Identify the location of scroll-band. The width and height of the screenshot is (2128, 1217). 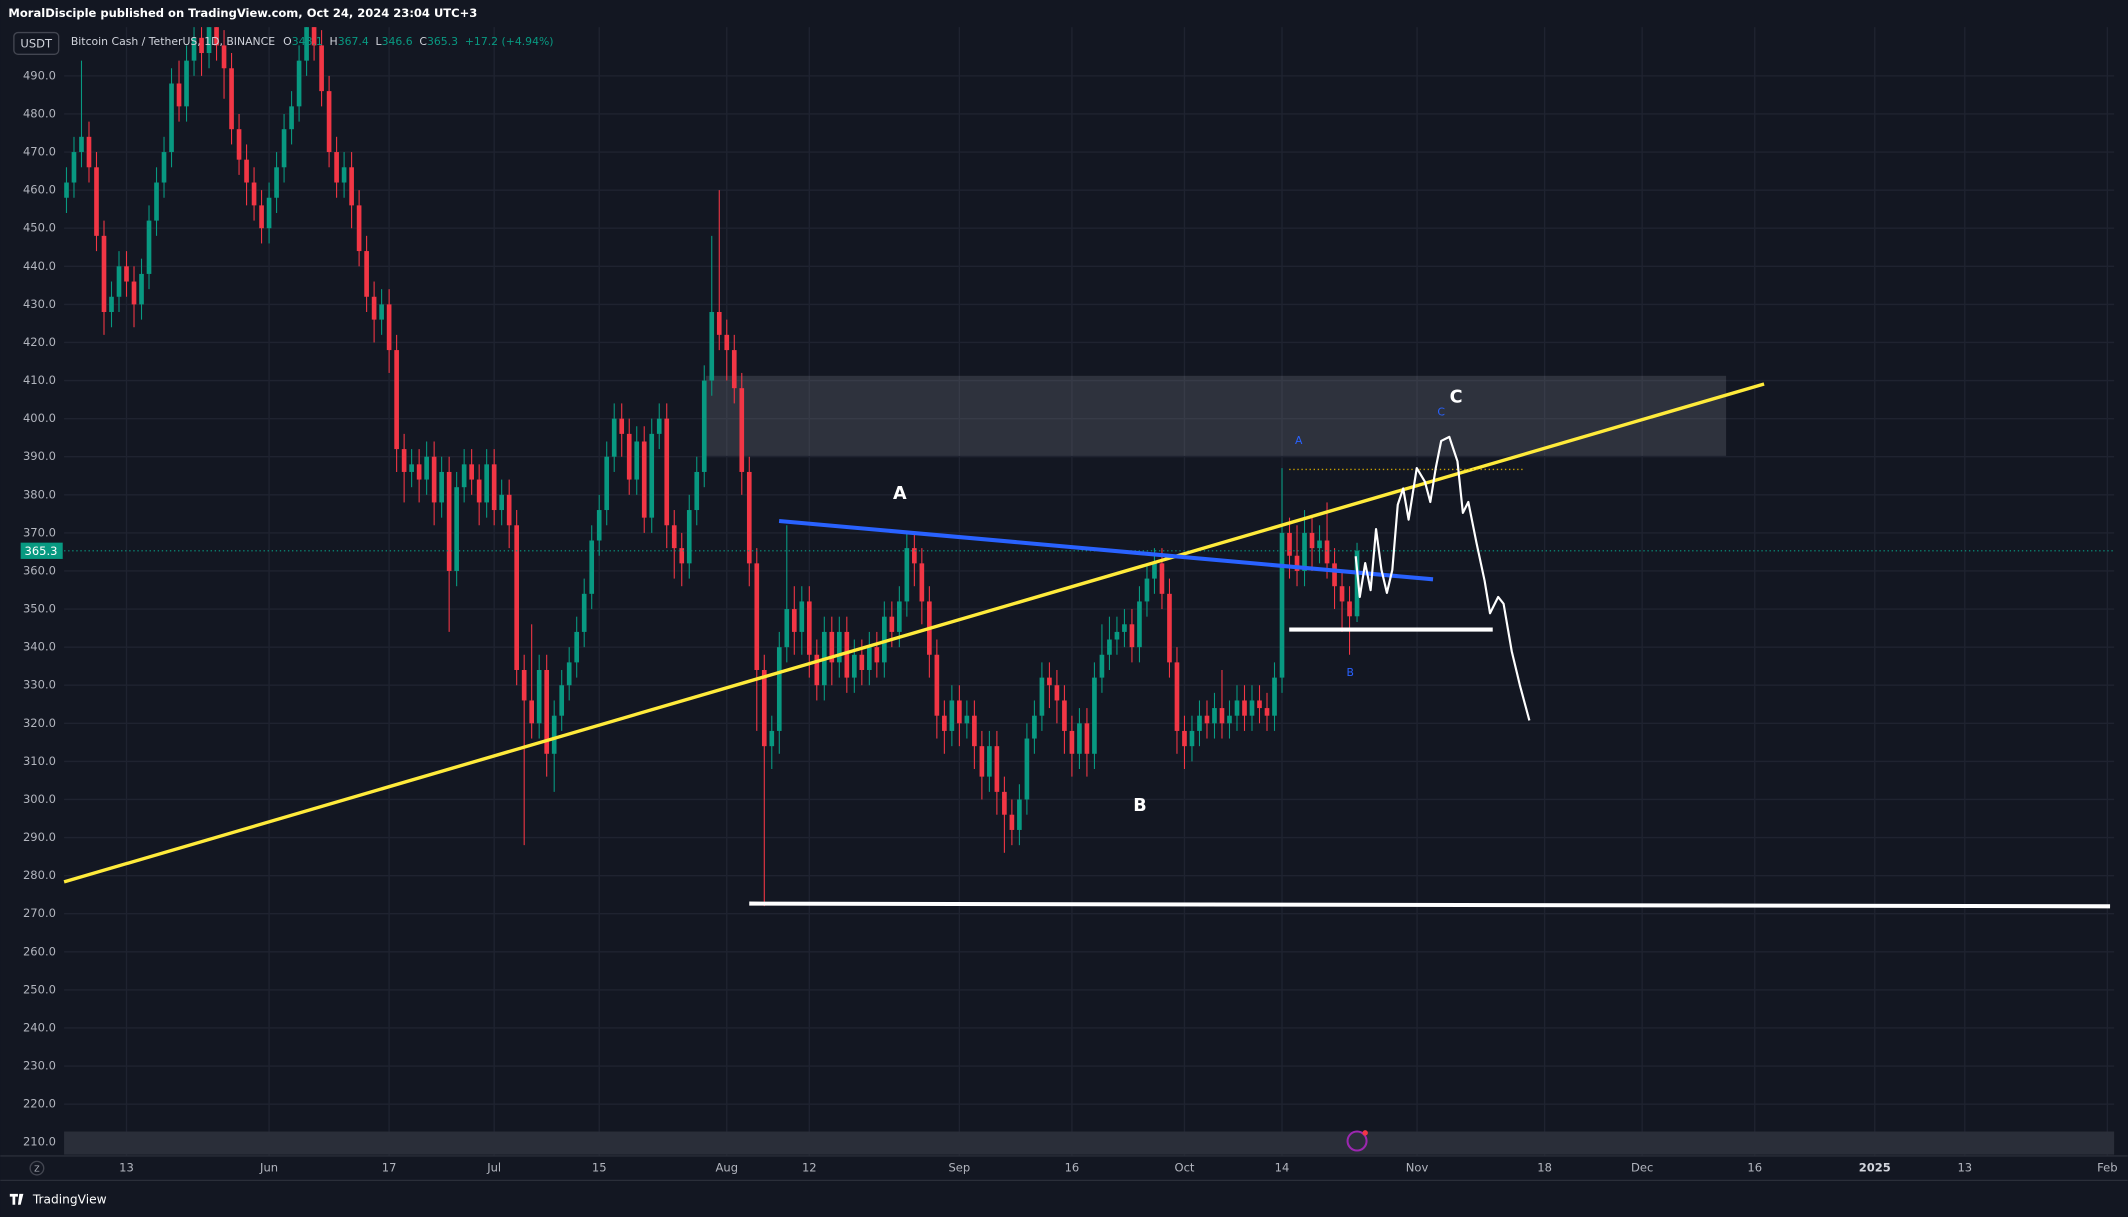
(1089, 1143).